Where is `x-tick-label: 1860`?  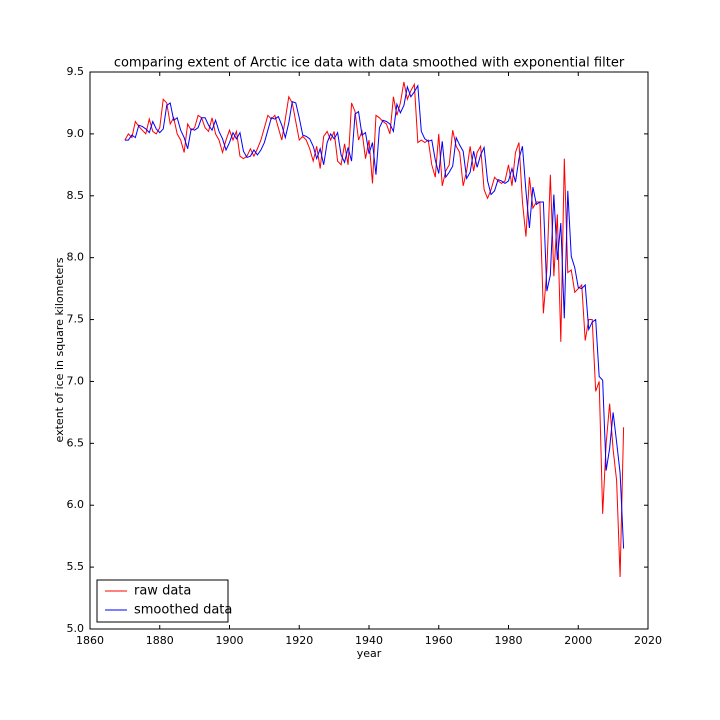 x-tick-label: 1860 is located at coordinates (90, 640).